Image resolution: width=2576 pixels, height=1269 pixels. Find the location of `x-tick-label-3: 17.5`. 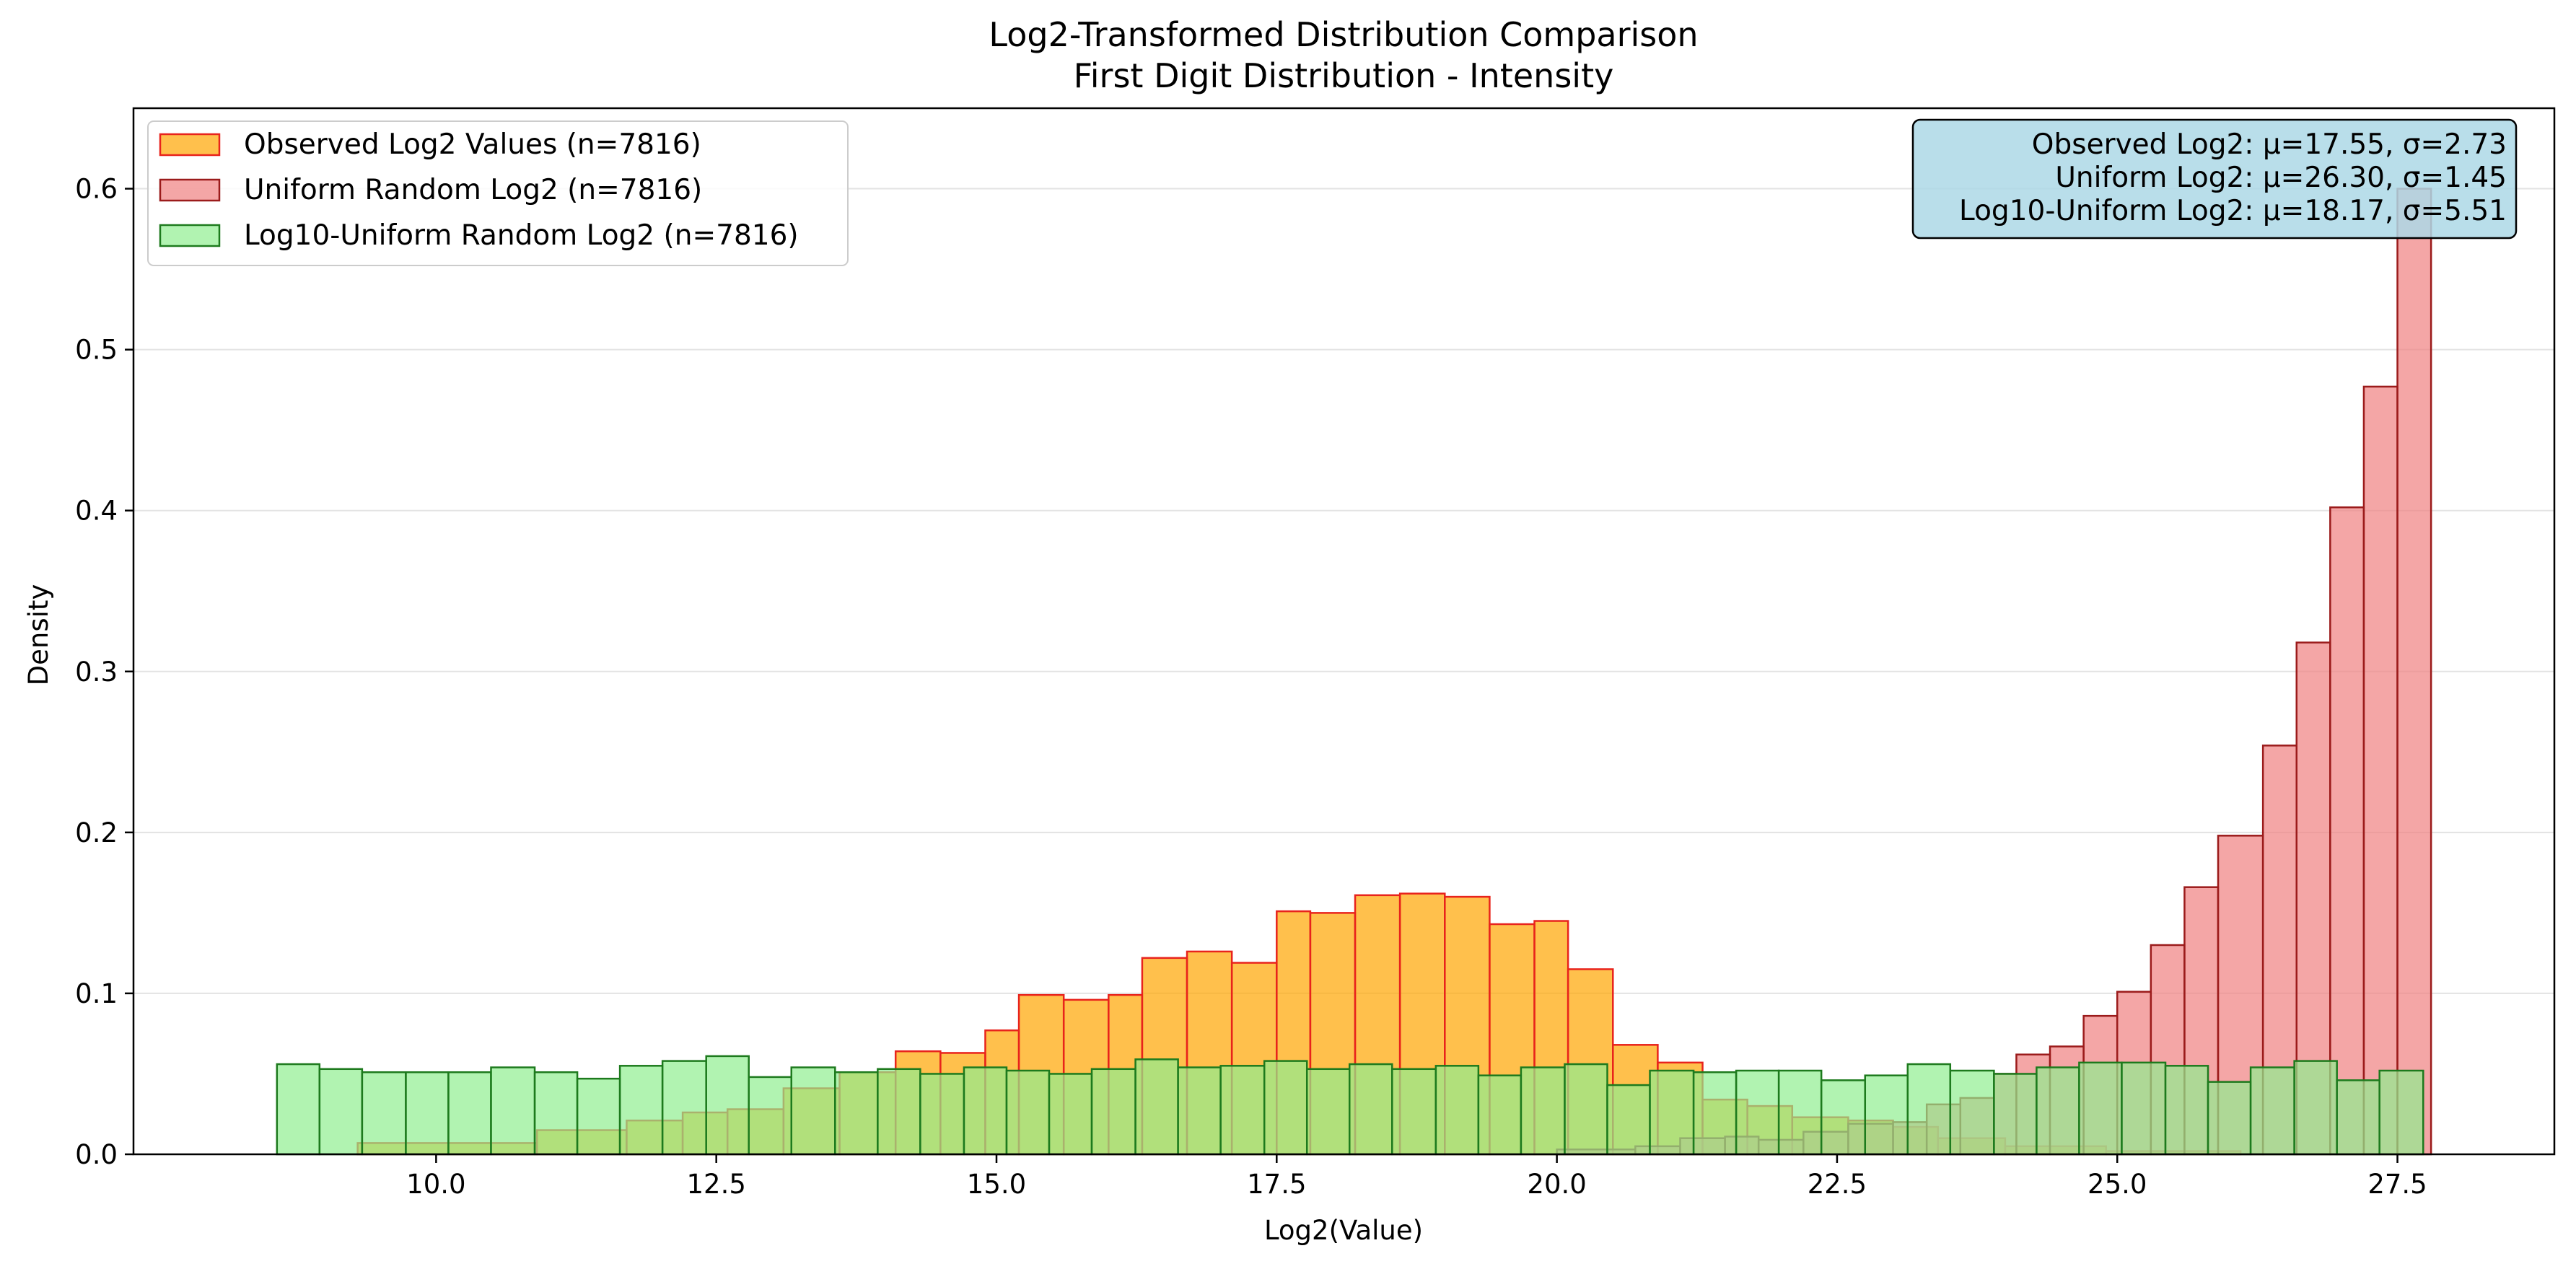

x-tick-label-3: 17.5 is located at coordinates (1276, 1184).